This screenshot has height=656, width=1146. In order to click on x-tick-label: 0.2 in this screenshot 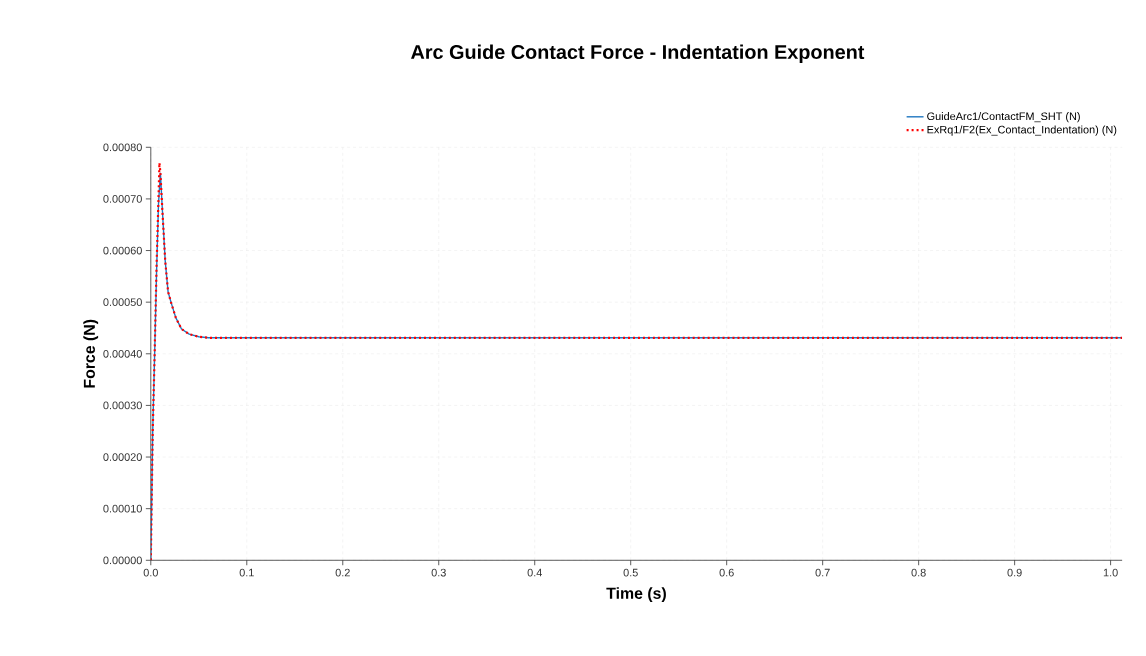, I will do `click(342, 572)`.